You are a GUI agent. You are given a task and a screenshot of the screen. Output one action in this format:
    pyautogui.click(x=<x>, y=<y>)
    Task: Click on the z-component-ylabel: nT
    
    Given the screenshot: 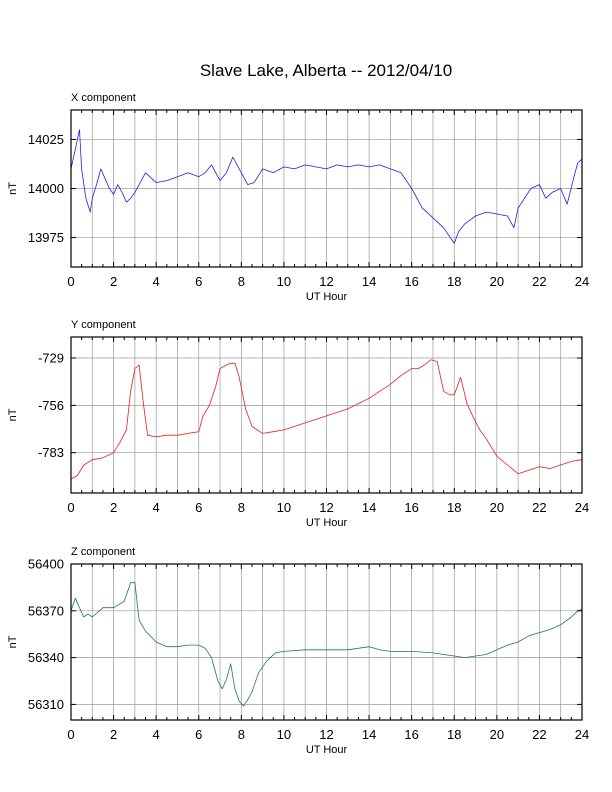 What is the action you would take?
    pyautogui.click(x=13, y=641)
    